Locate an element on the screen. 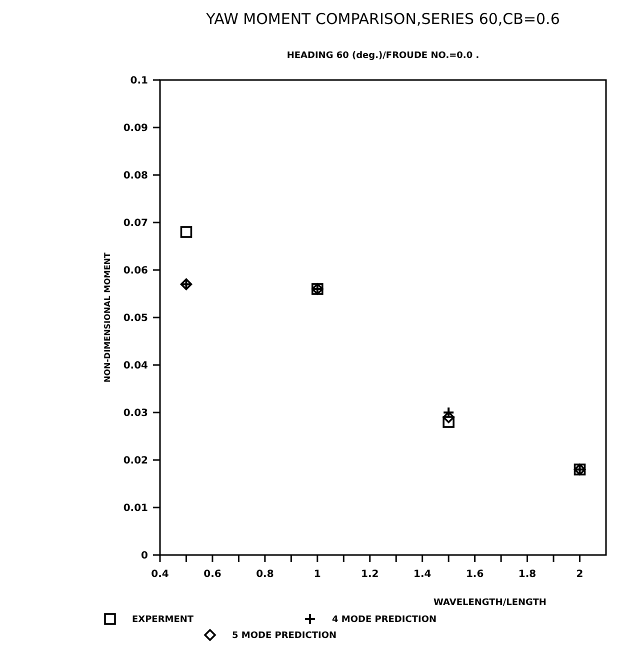 The image size is (626, 649). y-tick-label: 0.01 is located at coordinates (135, 508).